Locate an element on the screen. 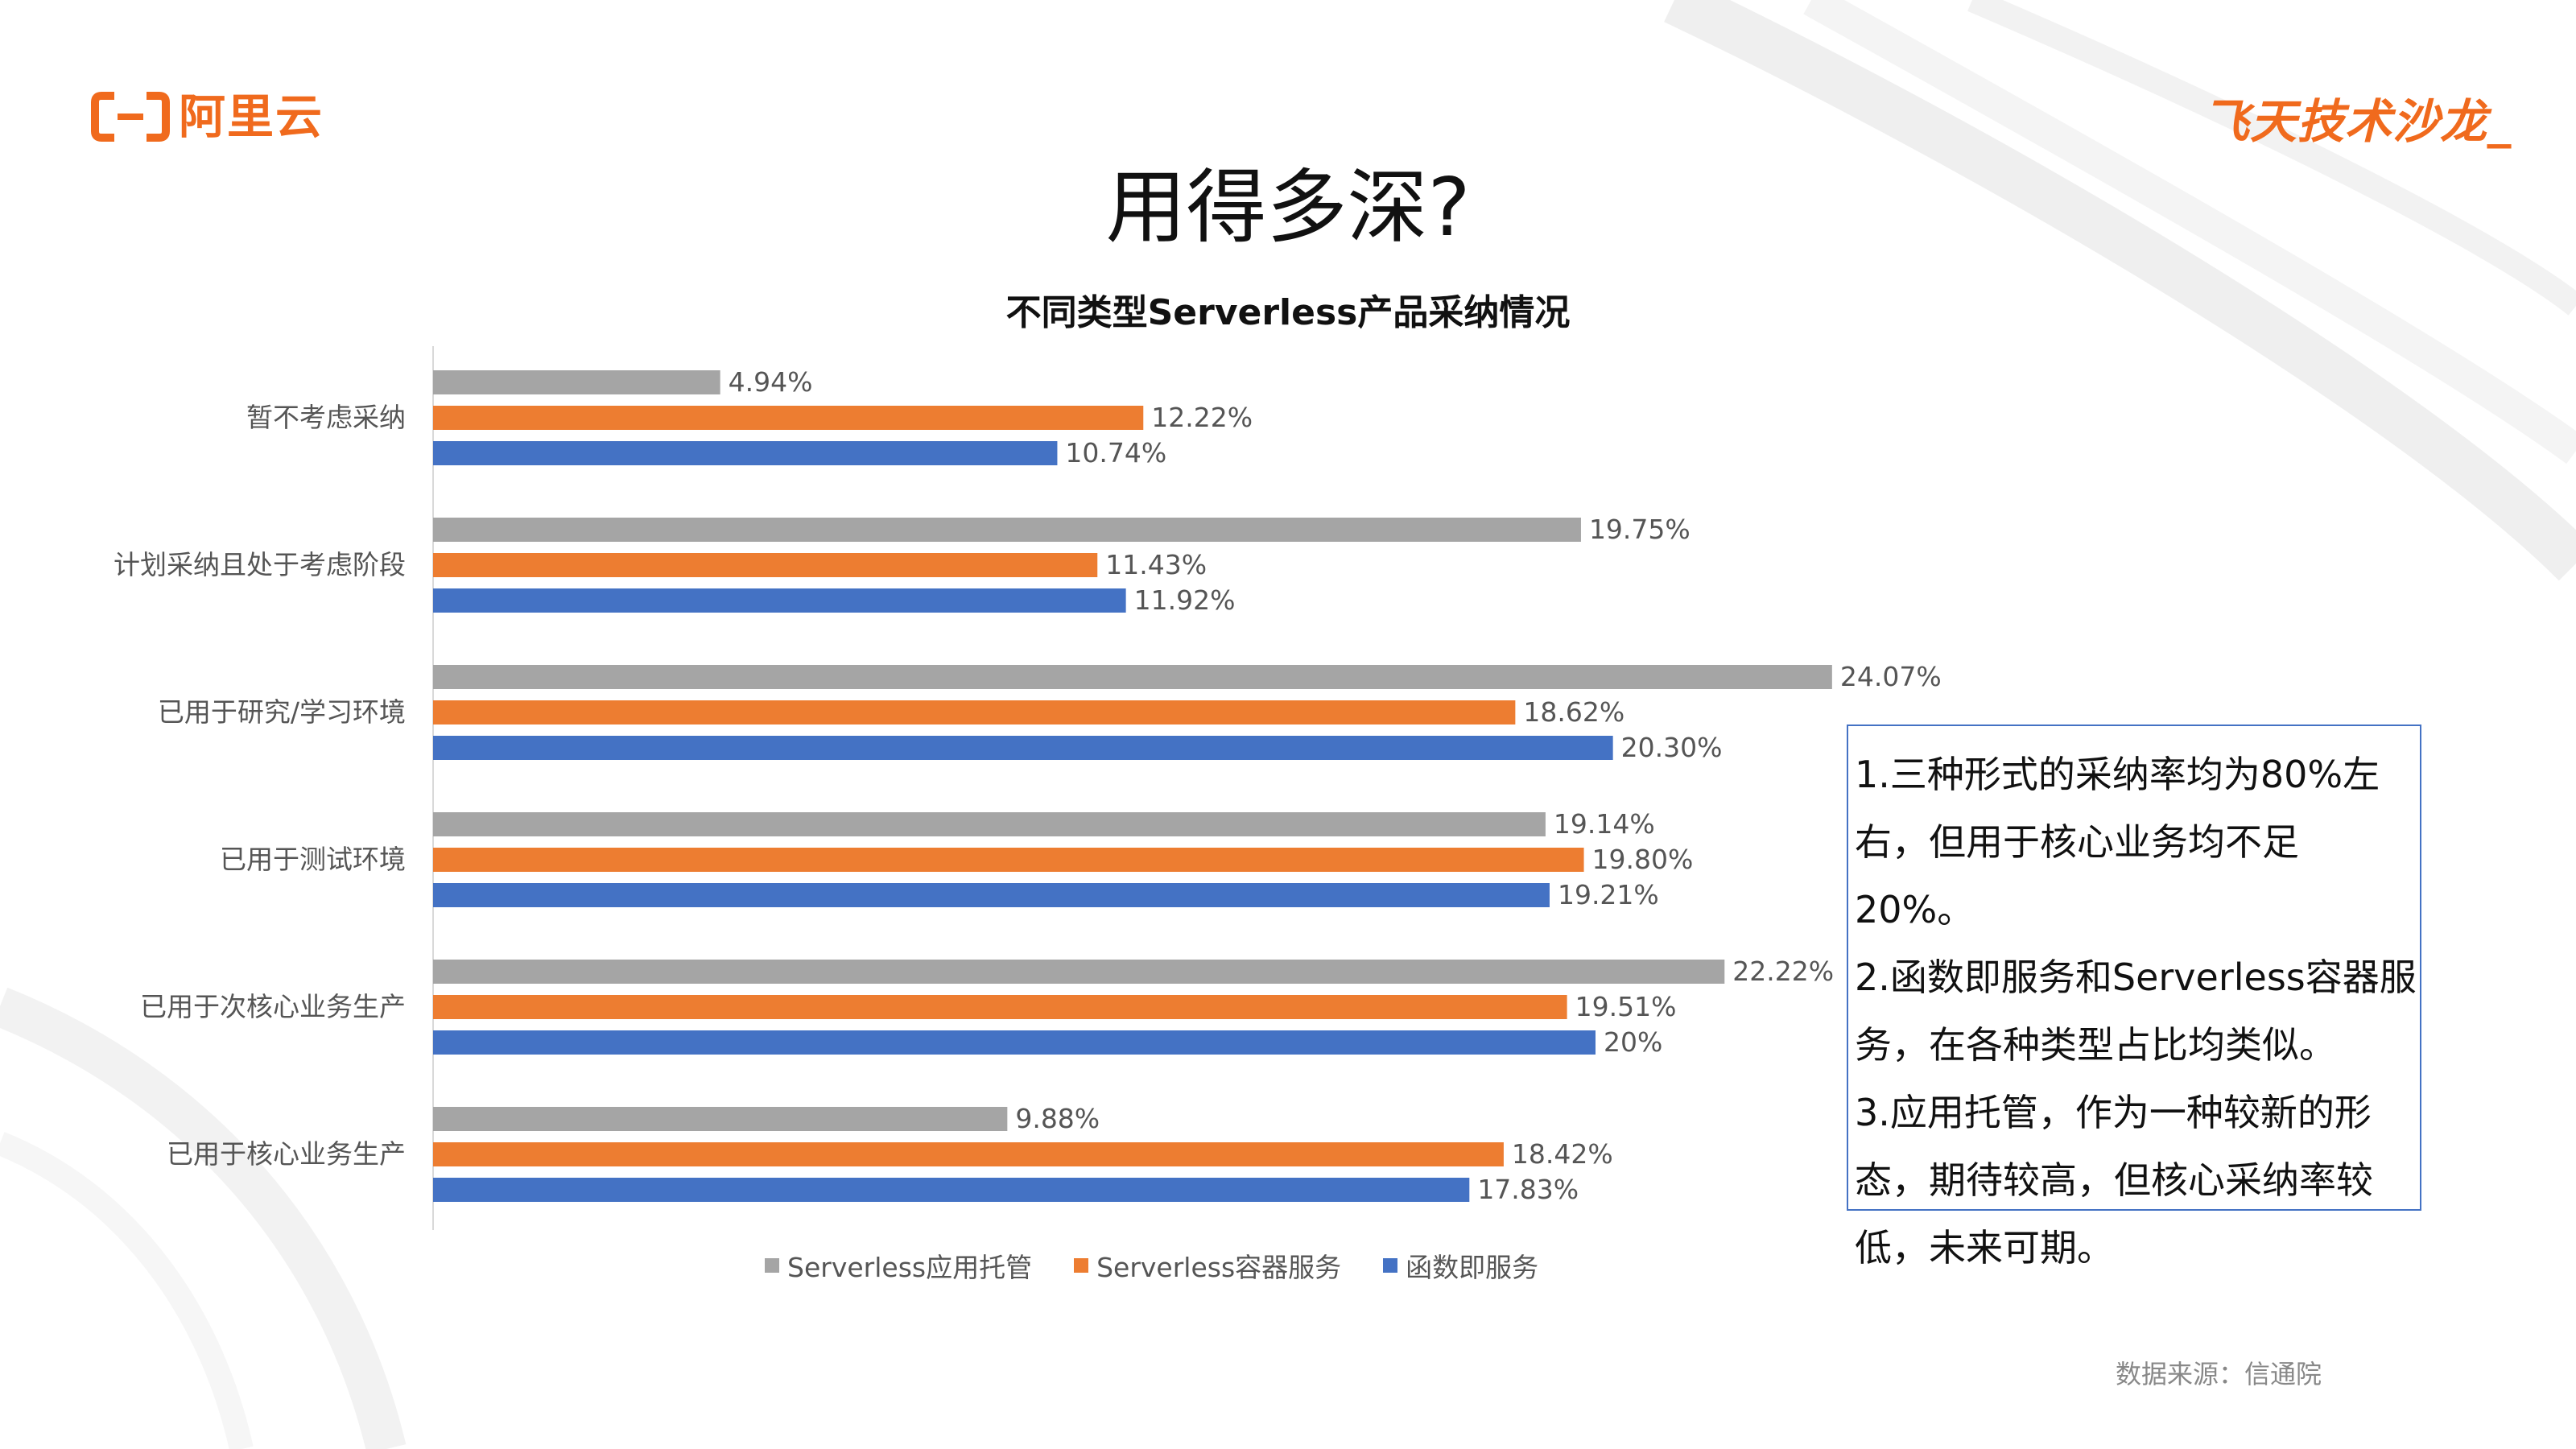  data-label: 20% is located at coordinates (1633, 1042).